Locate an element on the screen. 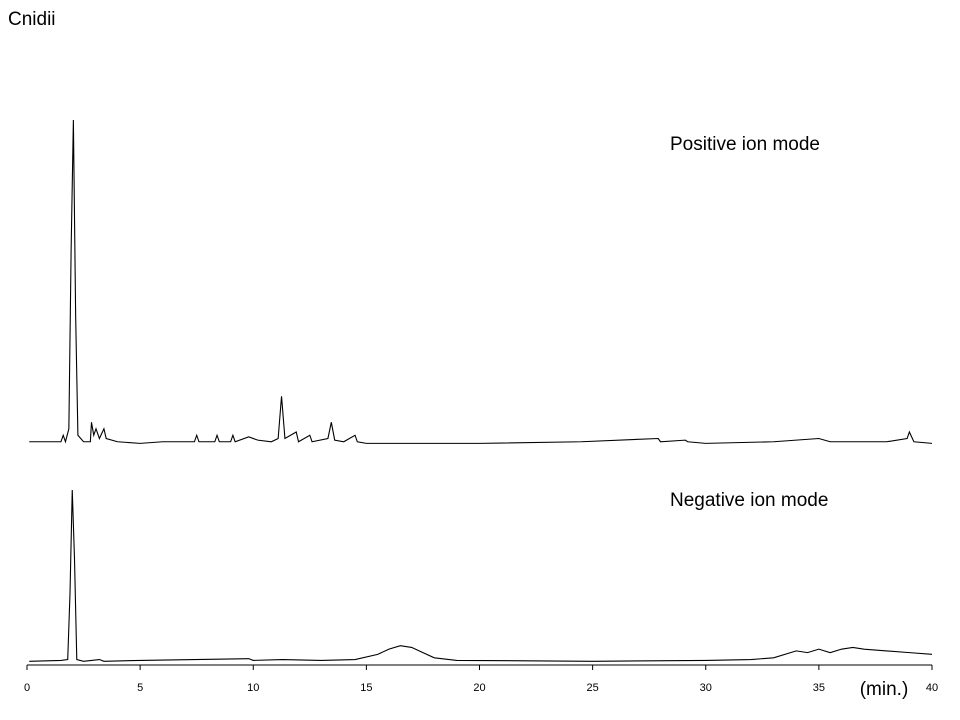 The image size is (960, 720). x-tick-label: 40 is located at coordinates (932, 688).